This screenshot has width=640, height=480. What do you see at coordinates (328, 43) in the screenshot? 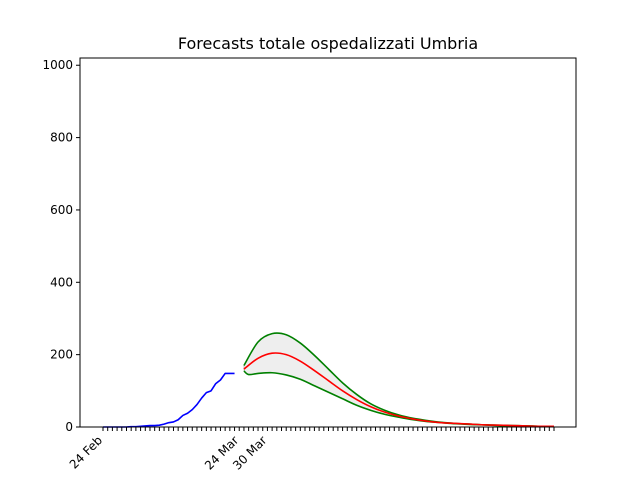
I see `chart-title: Forecasts totale ospedalizzati Umbria` at bounding box center [328, 43].